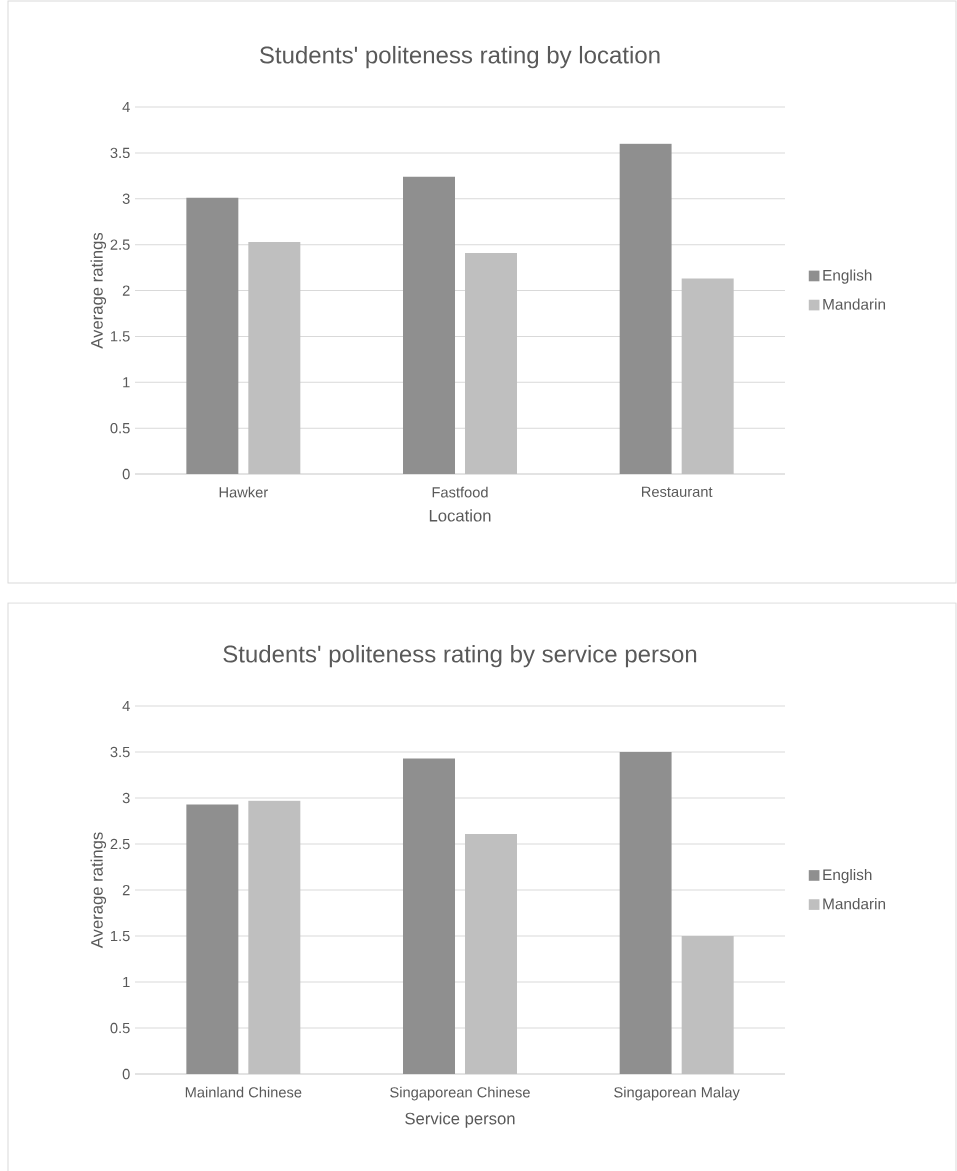  I want to click on x-tick-label: Restaurant, so click(677, 491).